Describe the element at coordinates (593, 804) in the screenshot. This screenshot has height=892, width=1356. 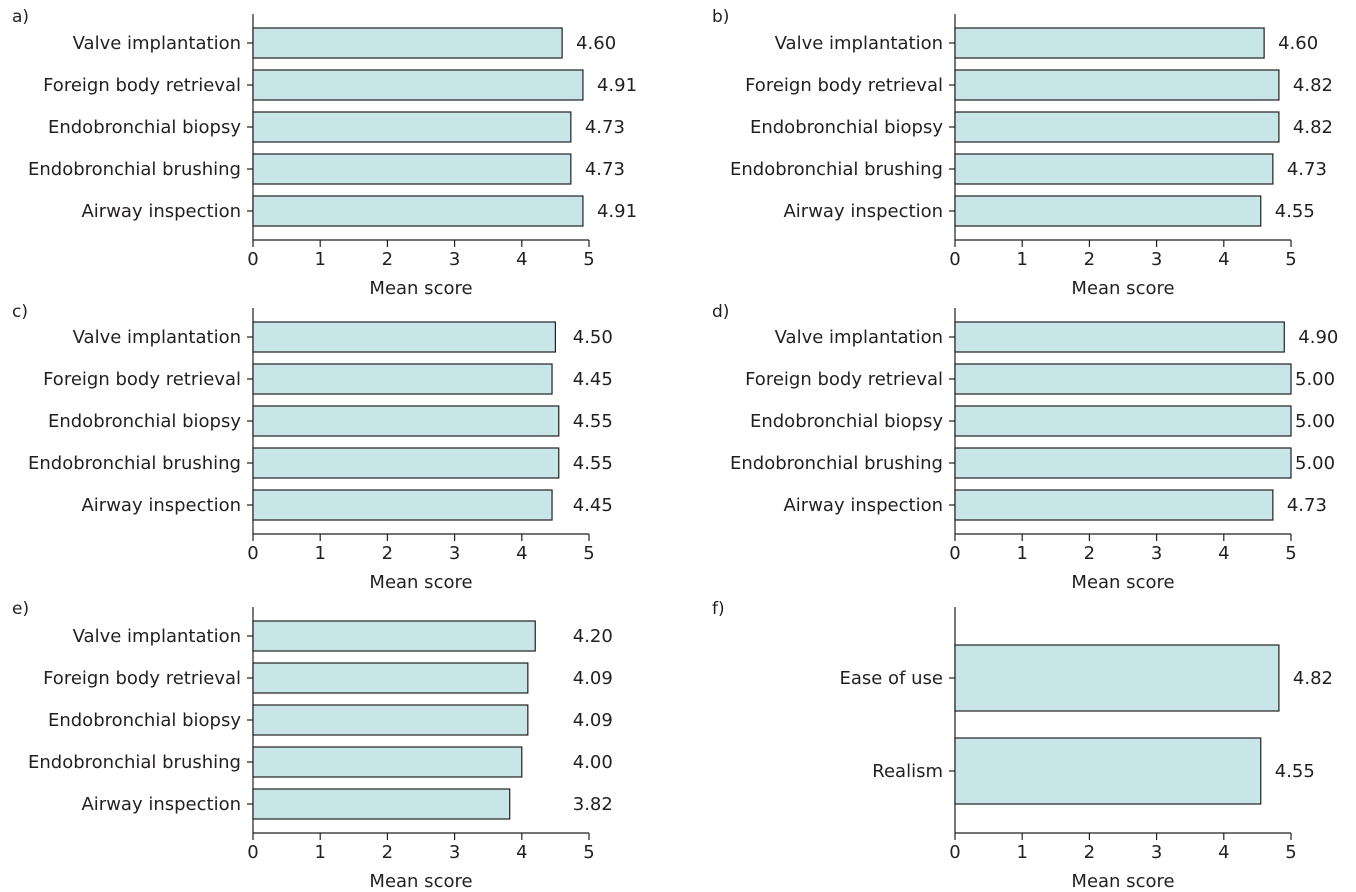
I see `data-label: 3.82` at that location.